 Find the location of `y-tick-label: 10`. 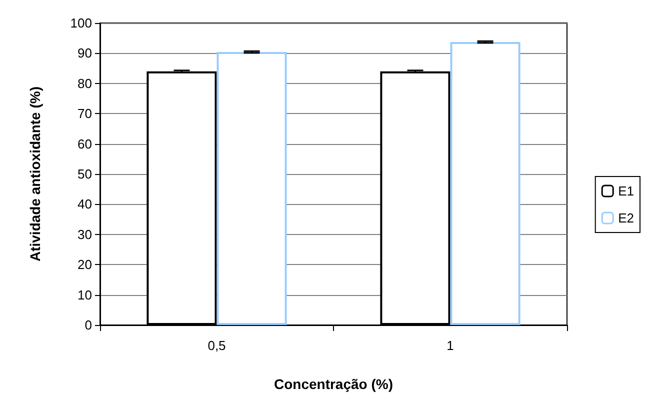

y-tick-label: 10 is located at coordinates (85, 294).